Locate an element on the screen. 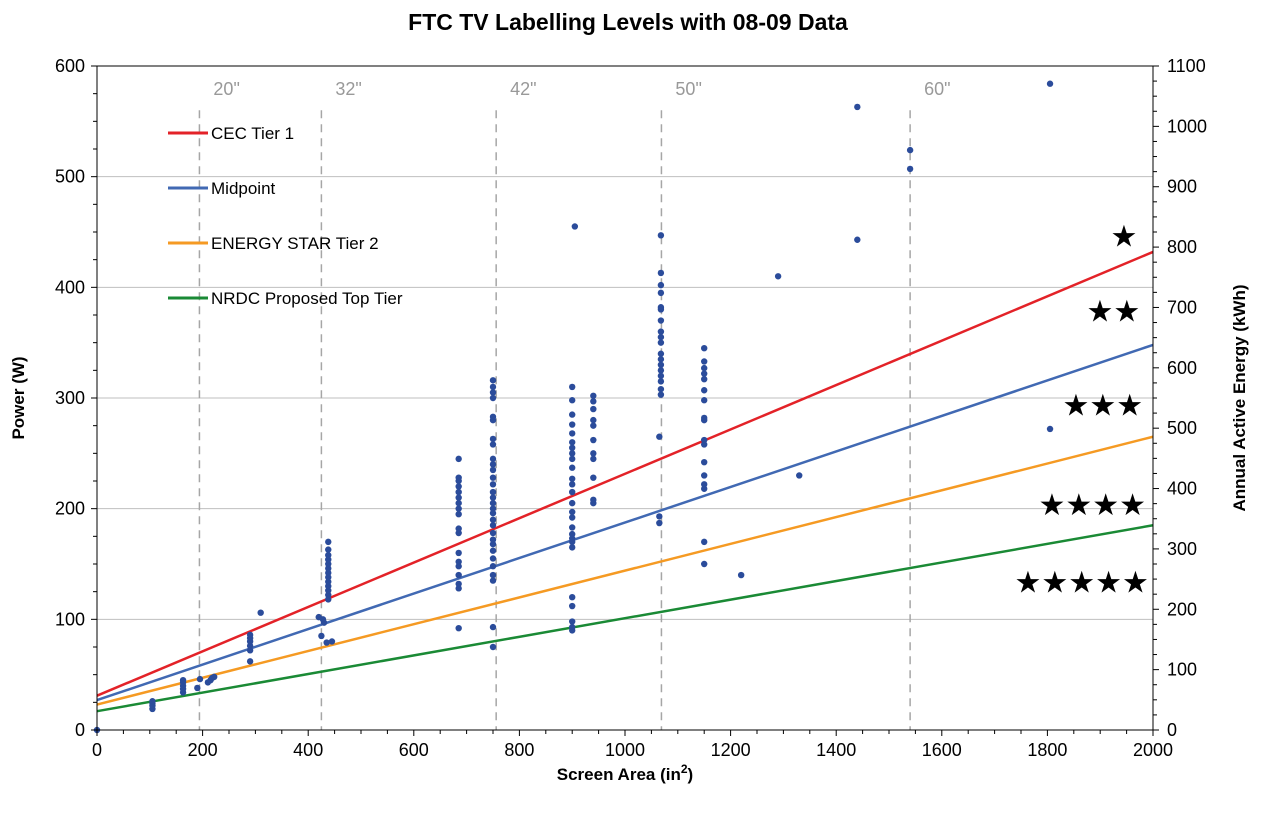 This screenshot has width=1261, height=813. legend-entry: Midpoint is located at coordinates (222, 188).